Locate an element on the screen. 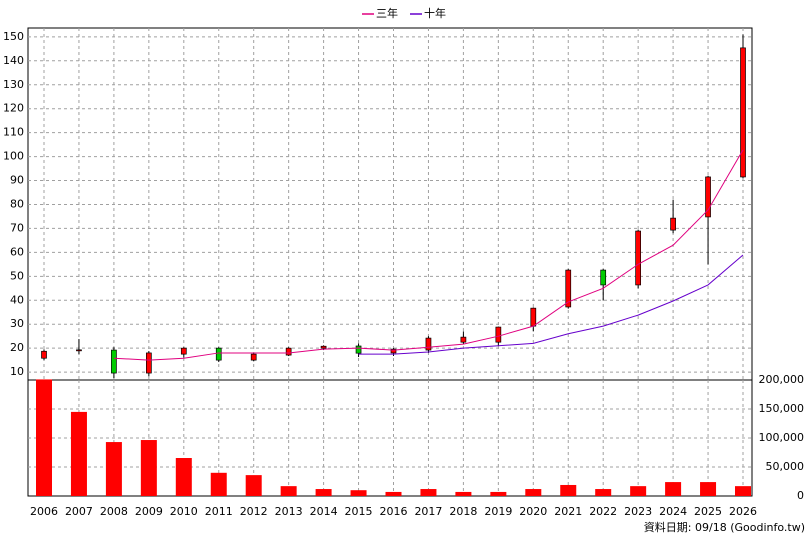 The height and width of the screenshot is (540, 808). x-tick-label: 2019 is located at coordinates (498, 511).